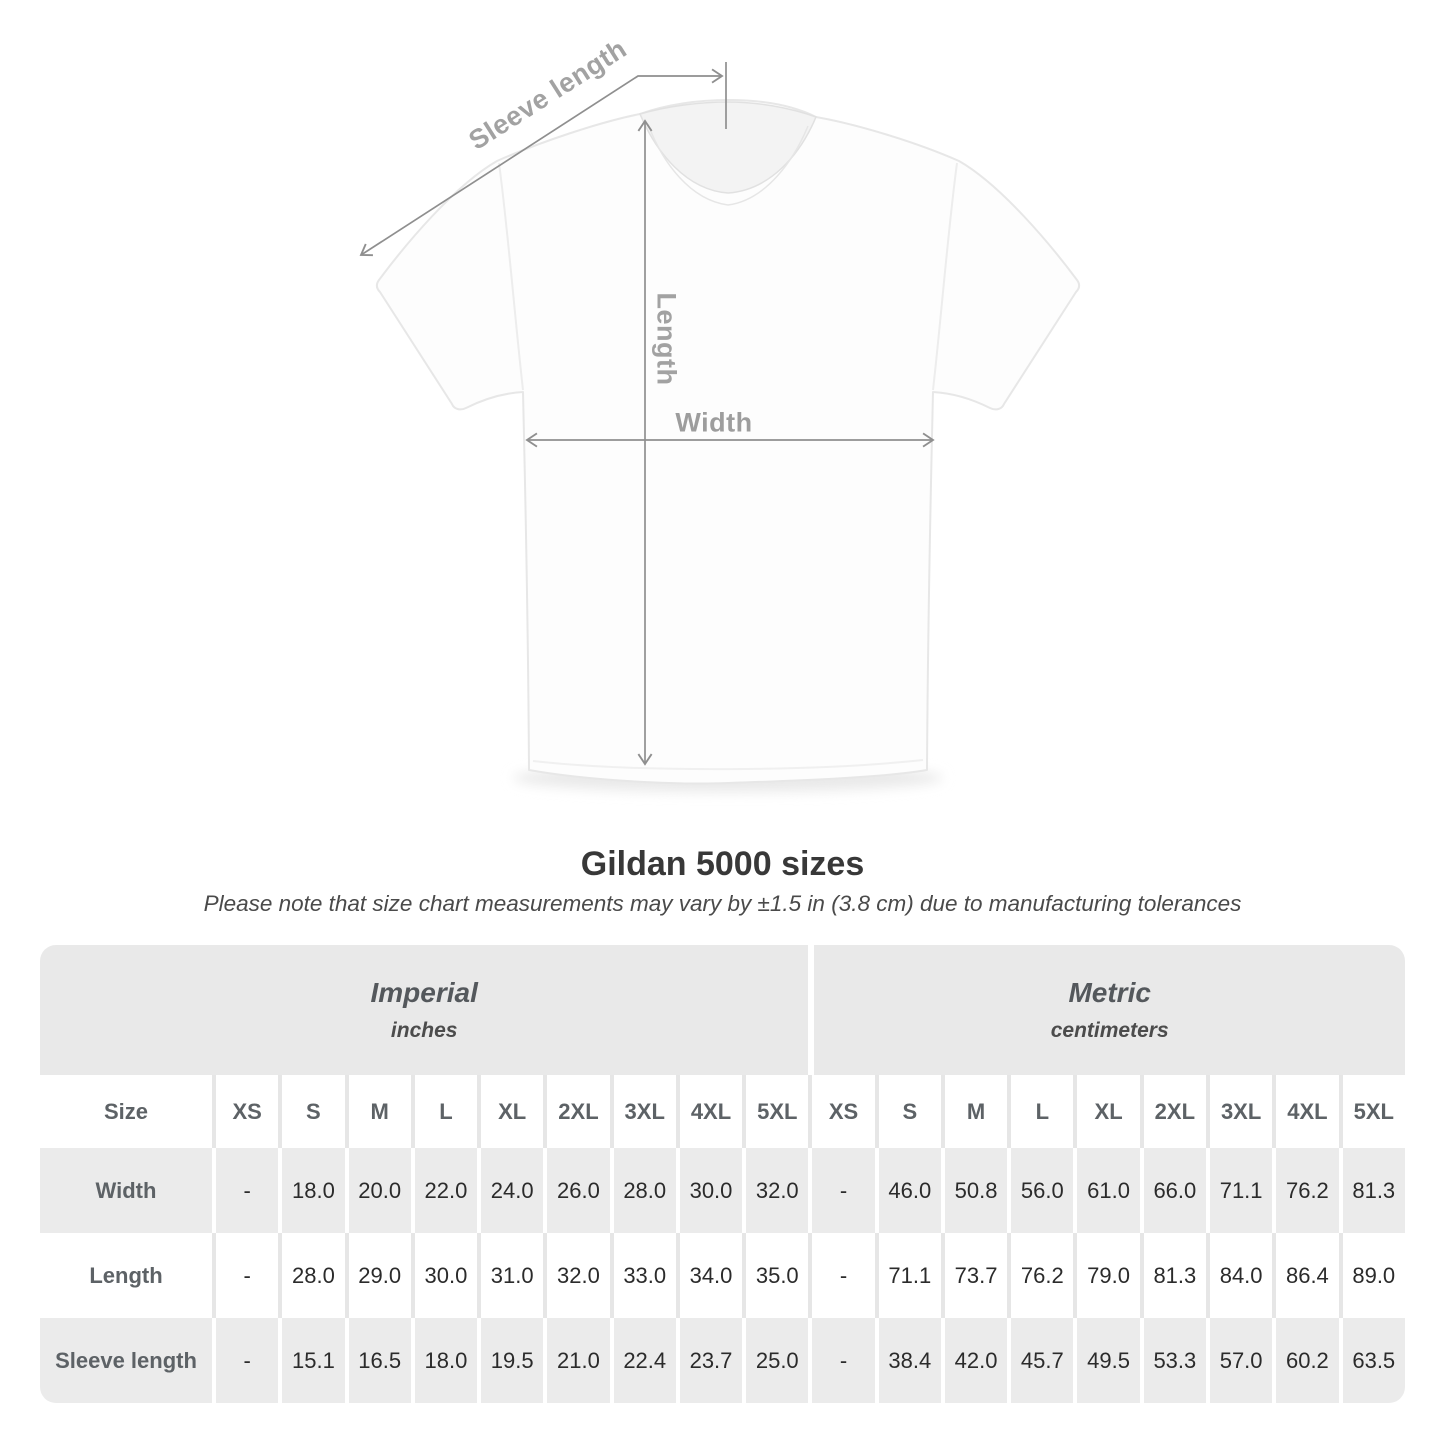  I want to click on value-cell: 66.0, so click(1172, 1190).